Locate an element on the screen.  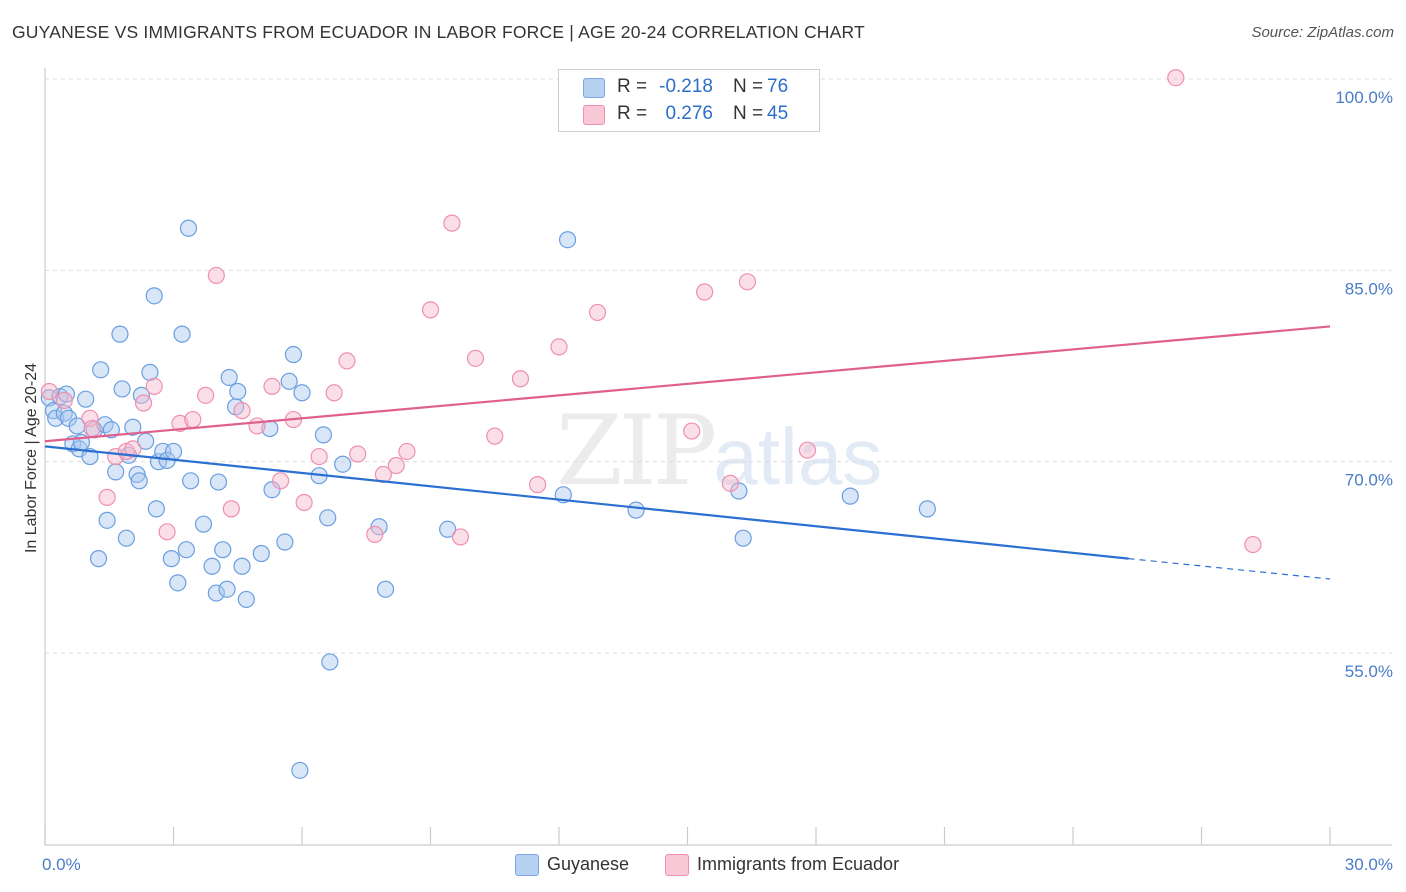
x-tick-label: 30.0% is located at coordinates (1369, 864).